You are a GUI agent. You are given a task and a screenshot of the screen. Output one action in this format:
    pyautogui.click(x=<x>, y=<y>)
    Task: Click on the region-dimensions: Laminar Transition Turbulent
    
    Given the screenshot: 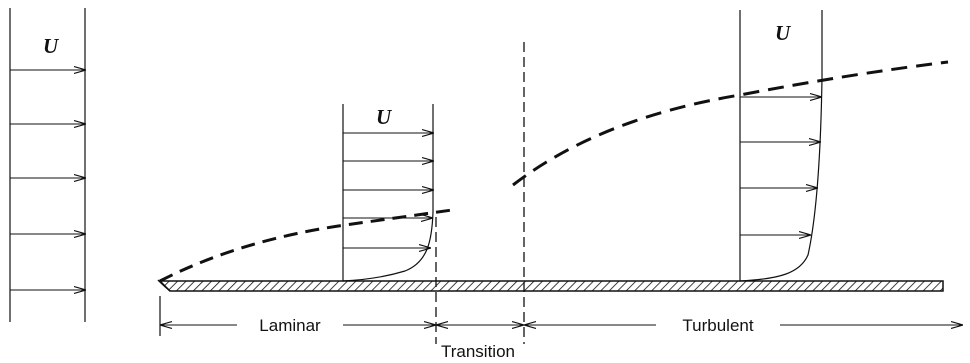 What is the action you would take?
    pyautogui.click(x=560, y=328)
    